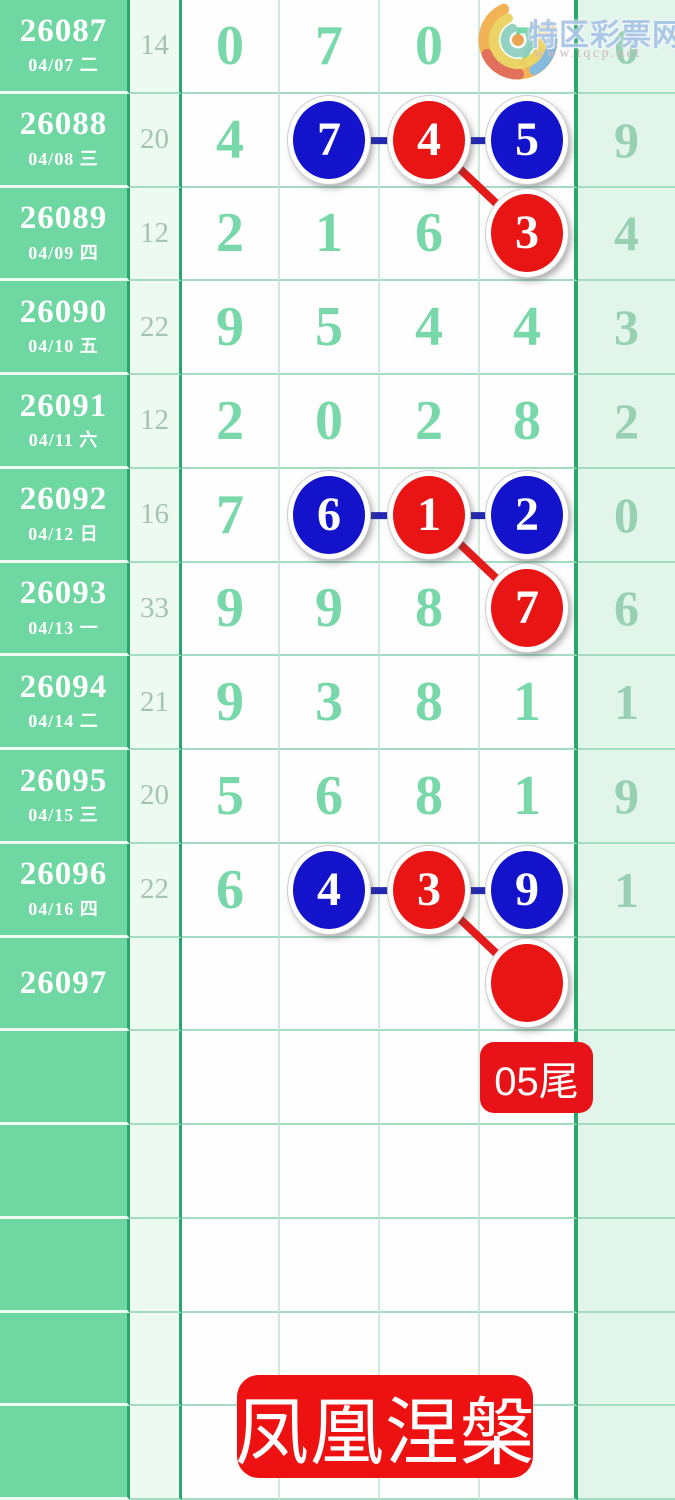 The height and width of the screenshot is (1500, 675). What do you see at coordinates (63, 30) in the screenshot?
I see `period-number: 26087` at bounding box center [63, 30].